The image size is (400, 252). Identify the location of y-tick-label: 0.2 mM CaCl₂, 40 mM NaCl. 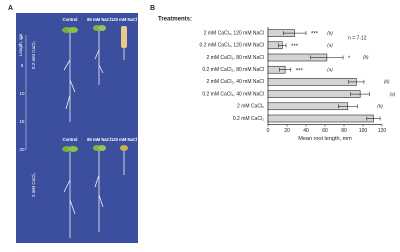
(233, 94).